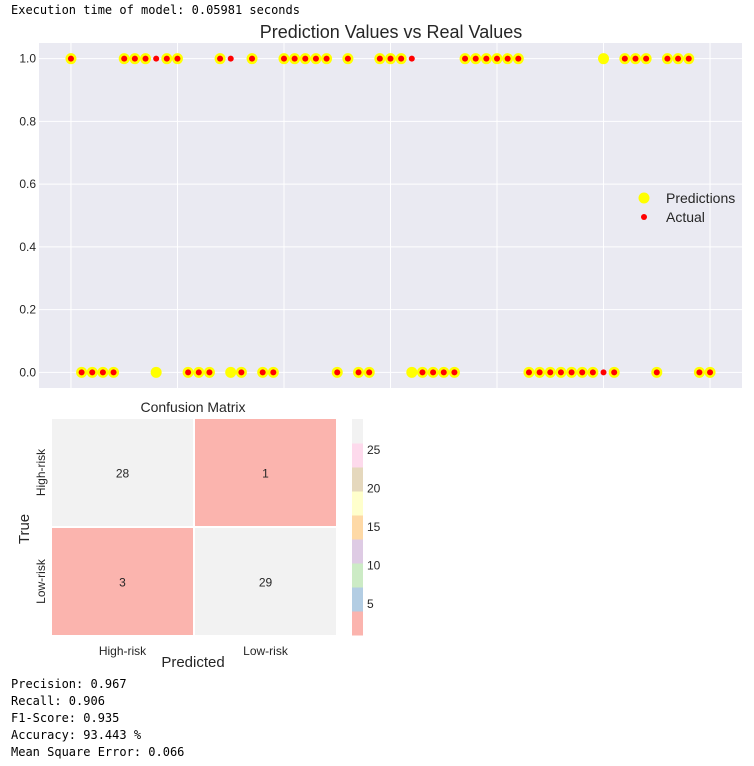 The width and height of the screenshot is (754, 766). Describe the element at coordinates (65, 718) in the screenshot. I see `metric-f1-score: F1-Score: 0.935` at that location.